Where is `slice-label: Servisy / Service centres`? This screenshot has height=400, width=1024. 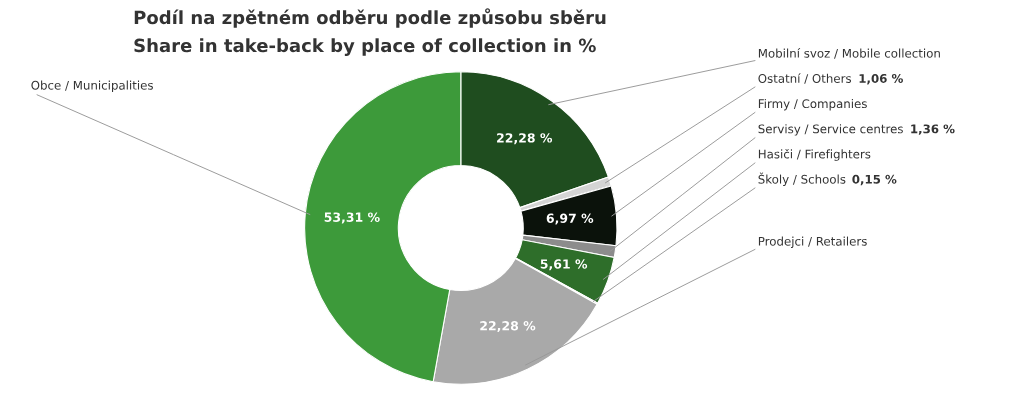
slice-label: Servisy / Service centres is located at coordinates (830, 130).